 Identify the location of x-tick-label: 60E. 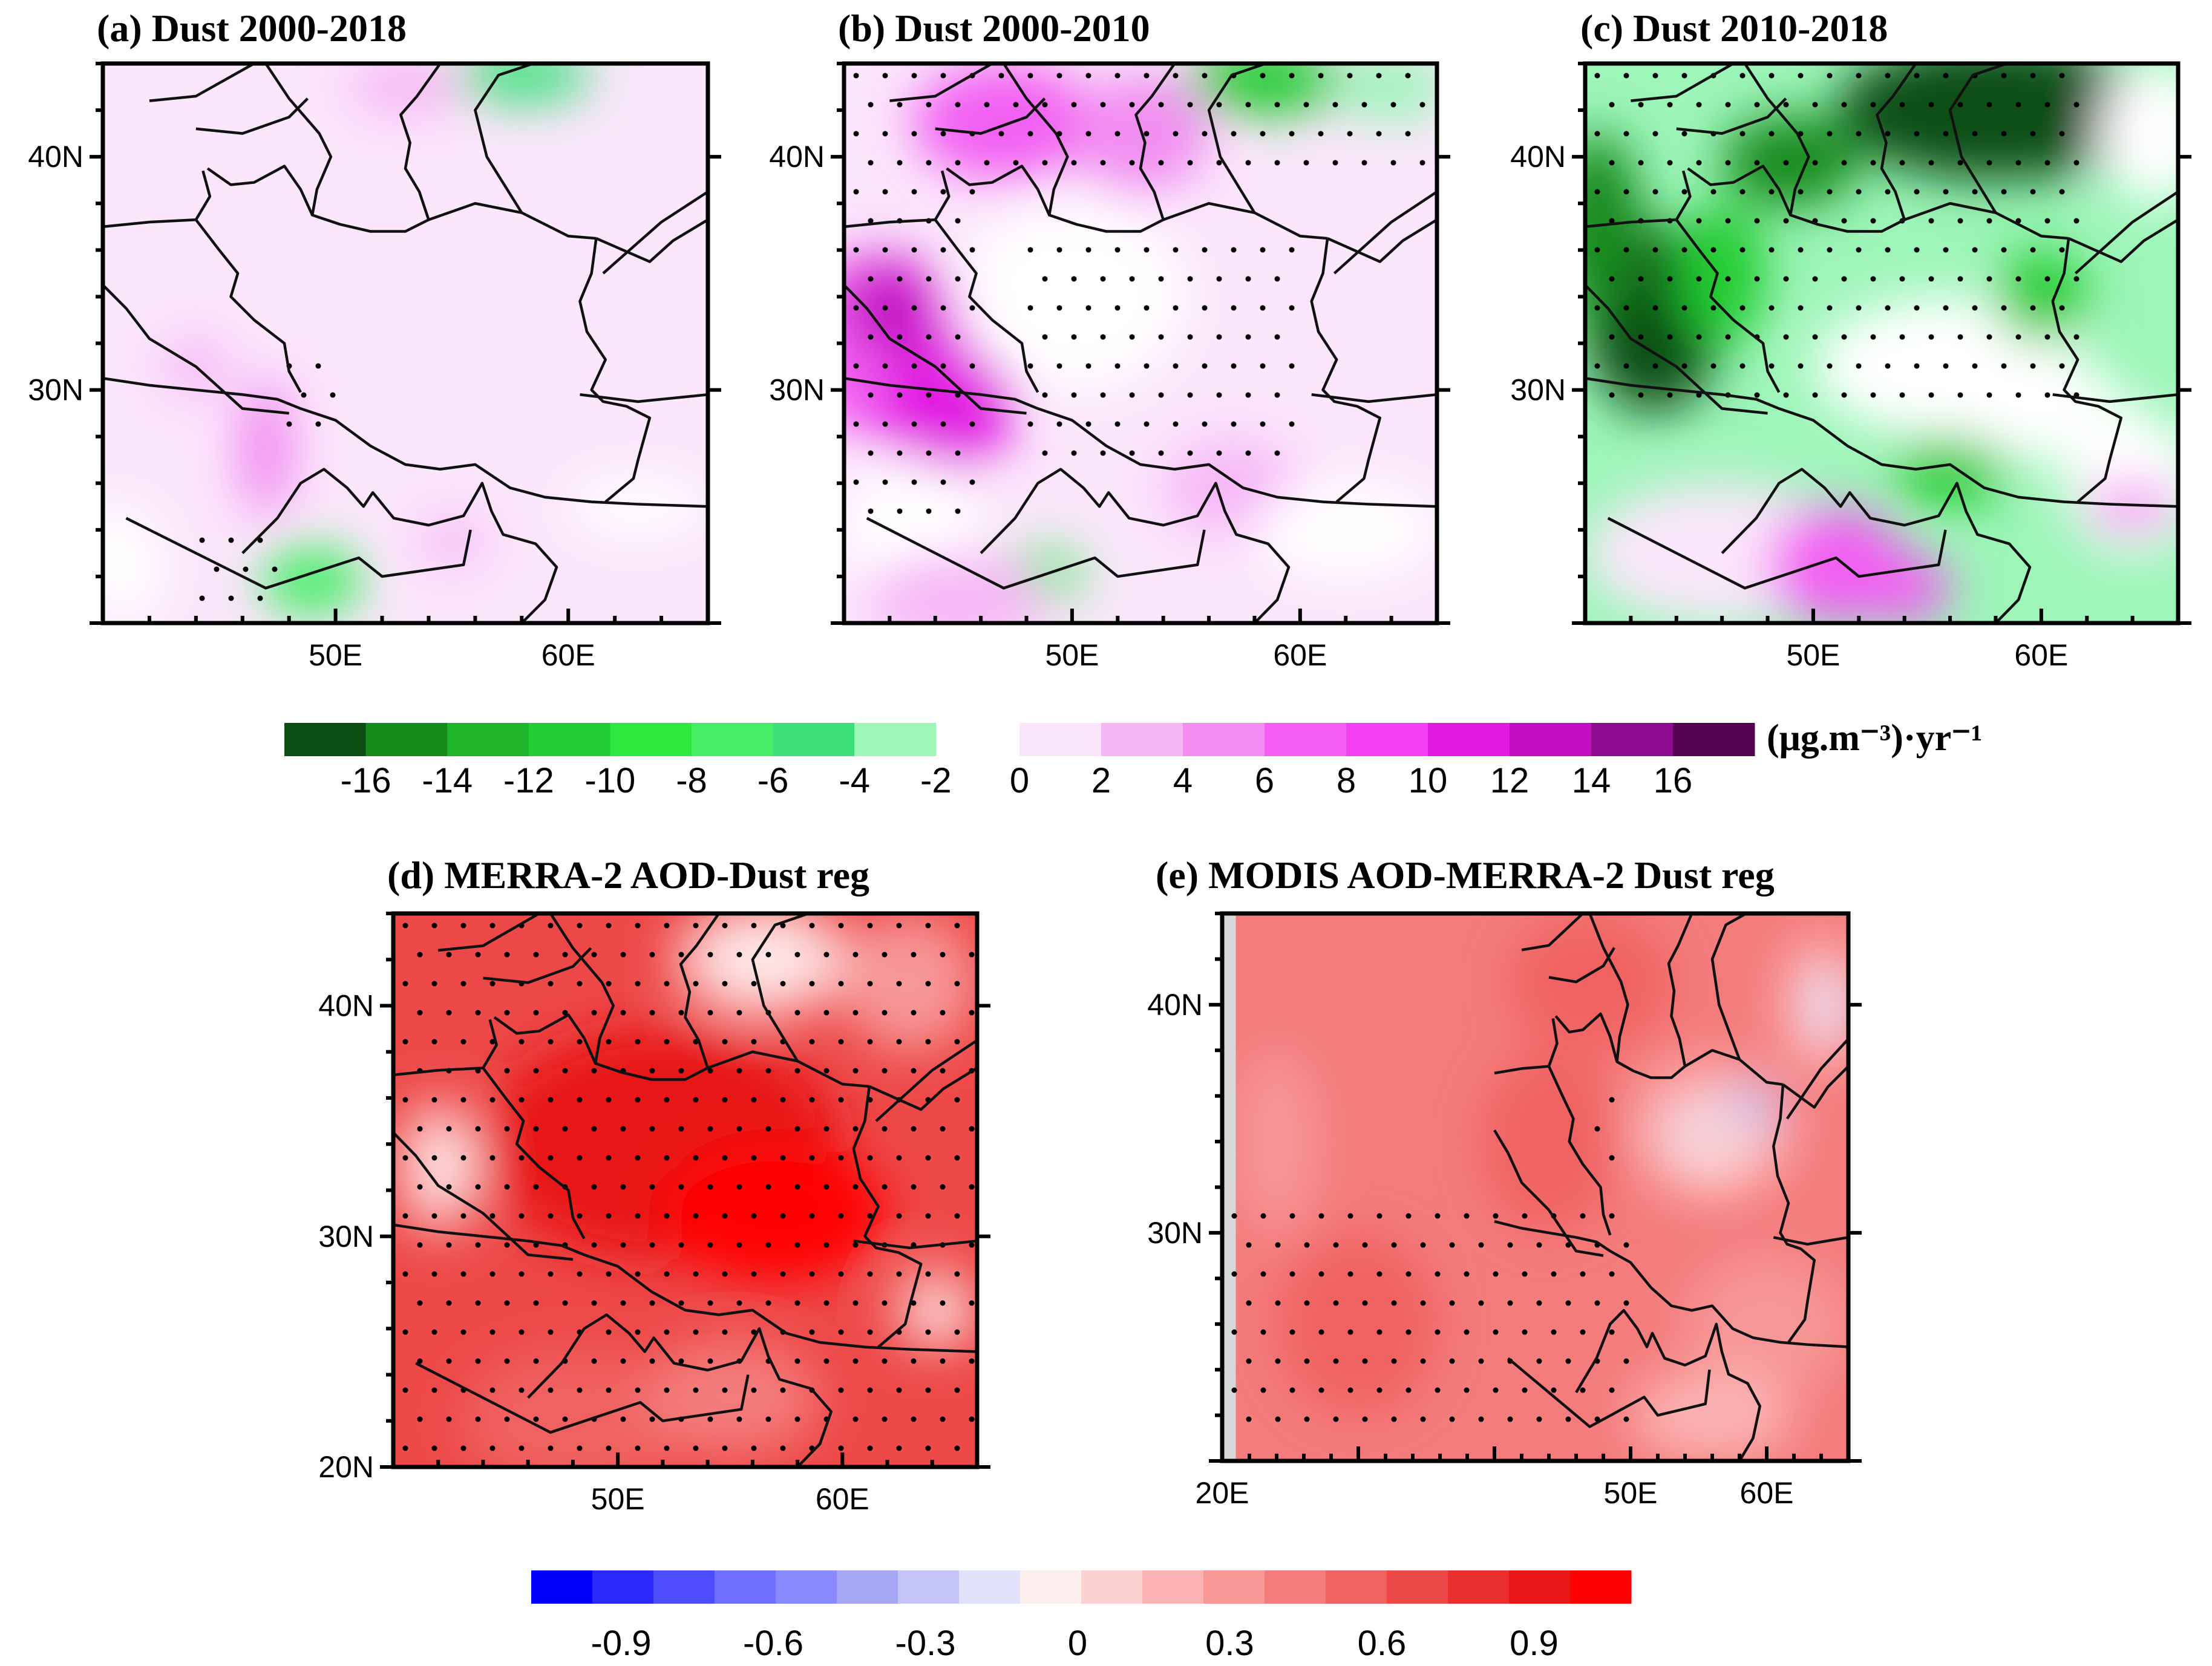
(1300, 655).